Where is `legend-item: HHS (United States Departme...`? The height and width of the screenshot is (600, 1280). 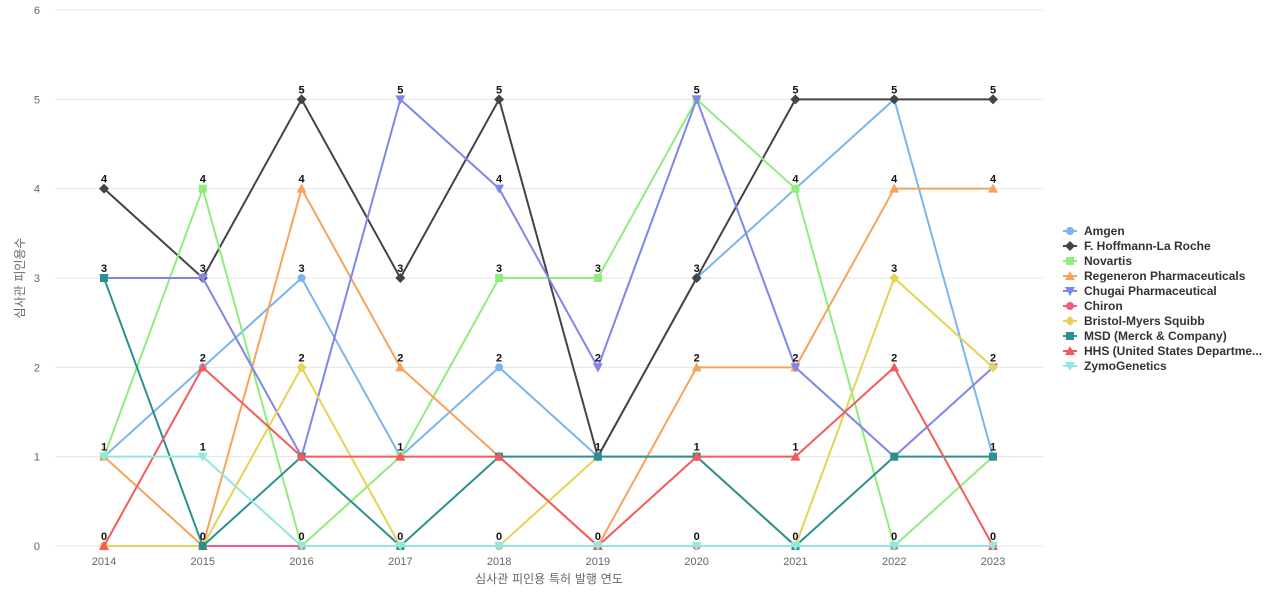
legend-item: HHS (United States Departme... is located at coordinates (1162, 351).